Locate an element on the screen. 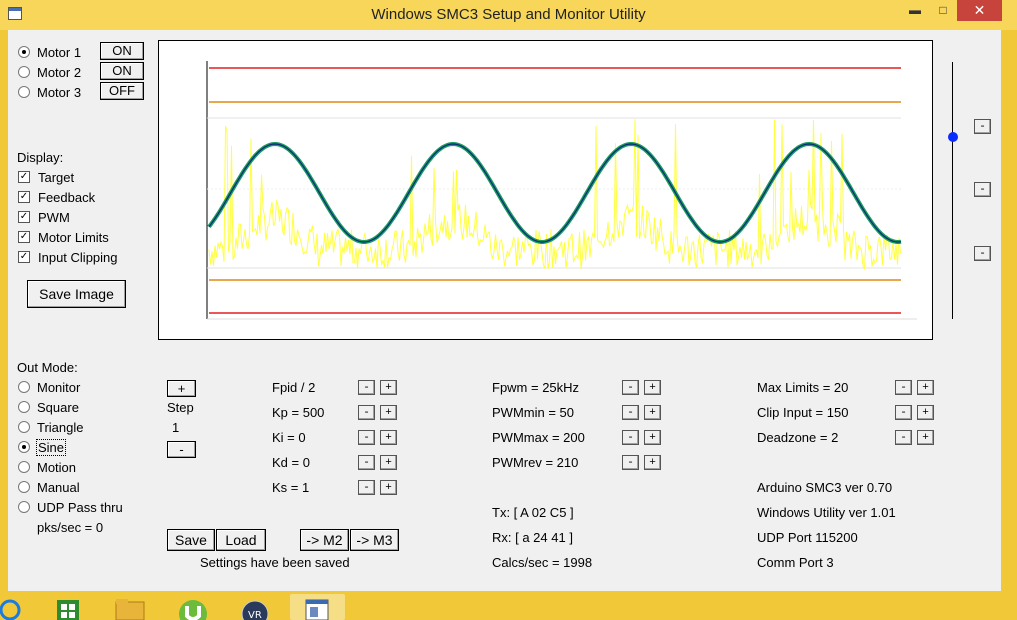  smc3-app-icon is located at coordinates (317, 607).